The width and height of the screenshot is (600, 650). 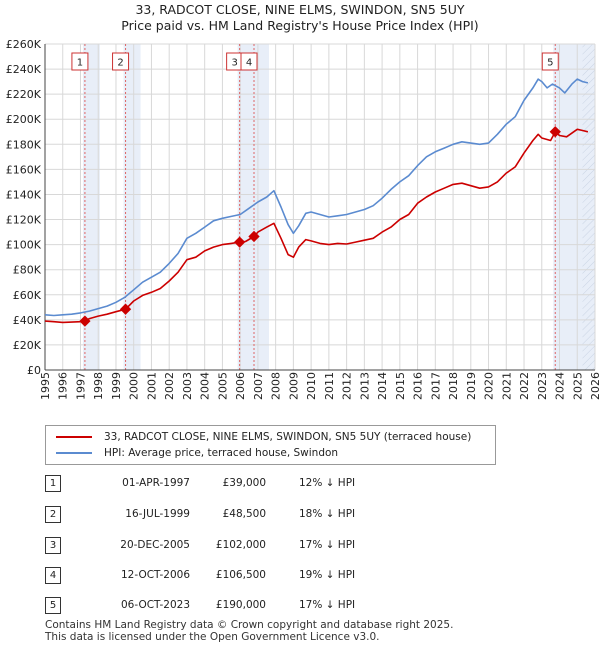 What do you see at coordinates (156, 483) in the screenshot?
I see `sale-date: 01-APR-1997` at bounding box center [156, 483].